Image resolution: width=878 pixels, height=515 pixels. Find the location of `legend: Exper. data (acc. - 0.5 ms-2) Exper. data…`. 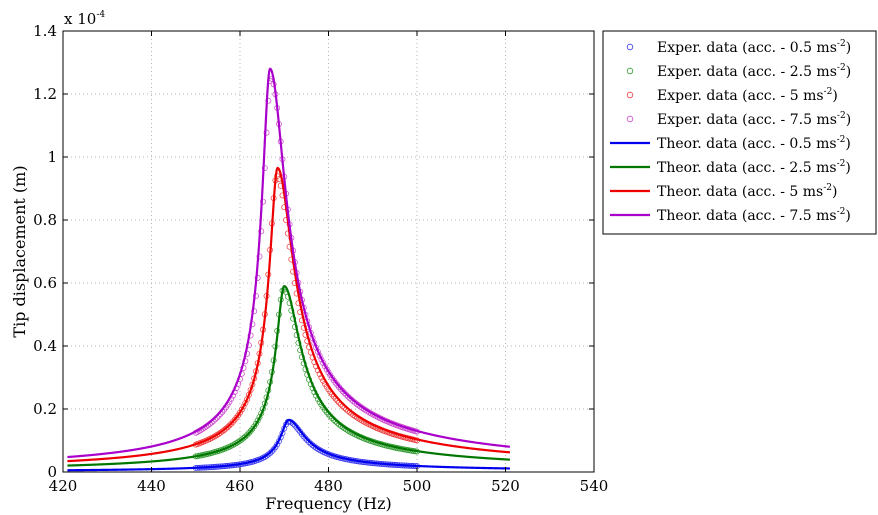

legend: Exper. data (acc. - 0.5 ms-2) Exper. data… is located at coordinates (739, 132).